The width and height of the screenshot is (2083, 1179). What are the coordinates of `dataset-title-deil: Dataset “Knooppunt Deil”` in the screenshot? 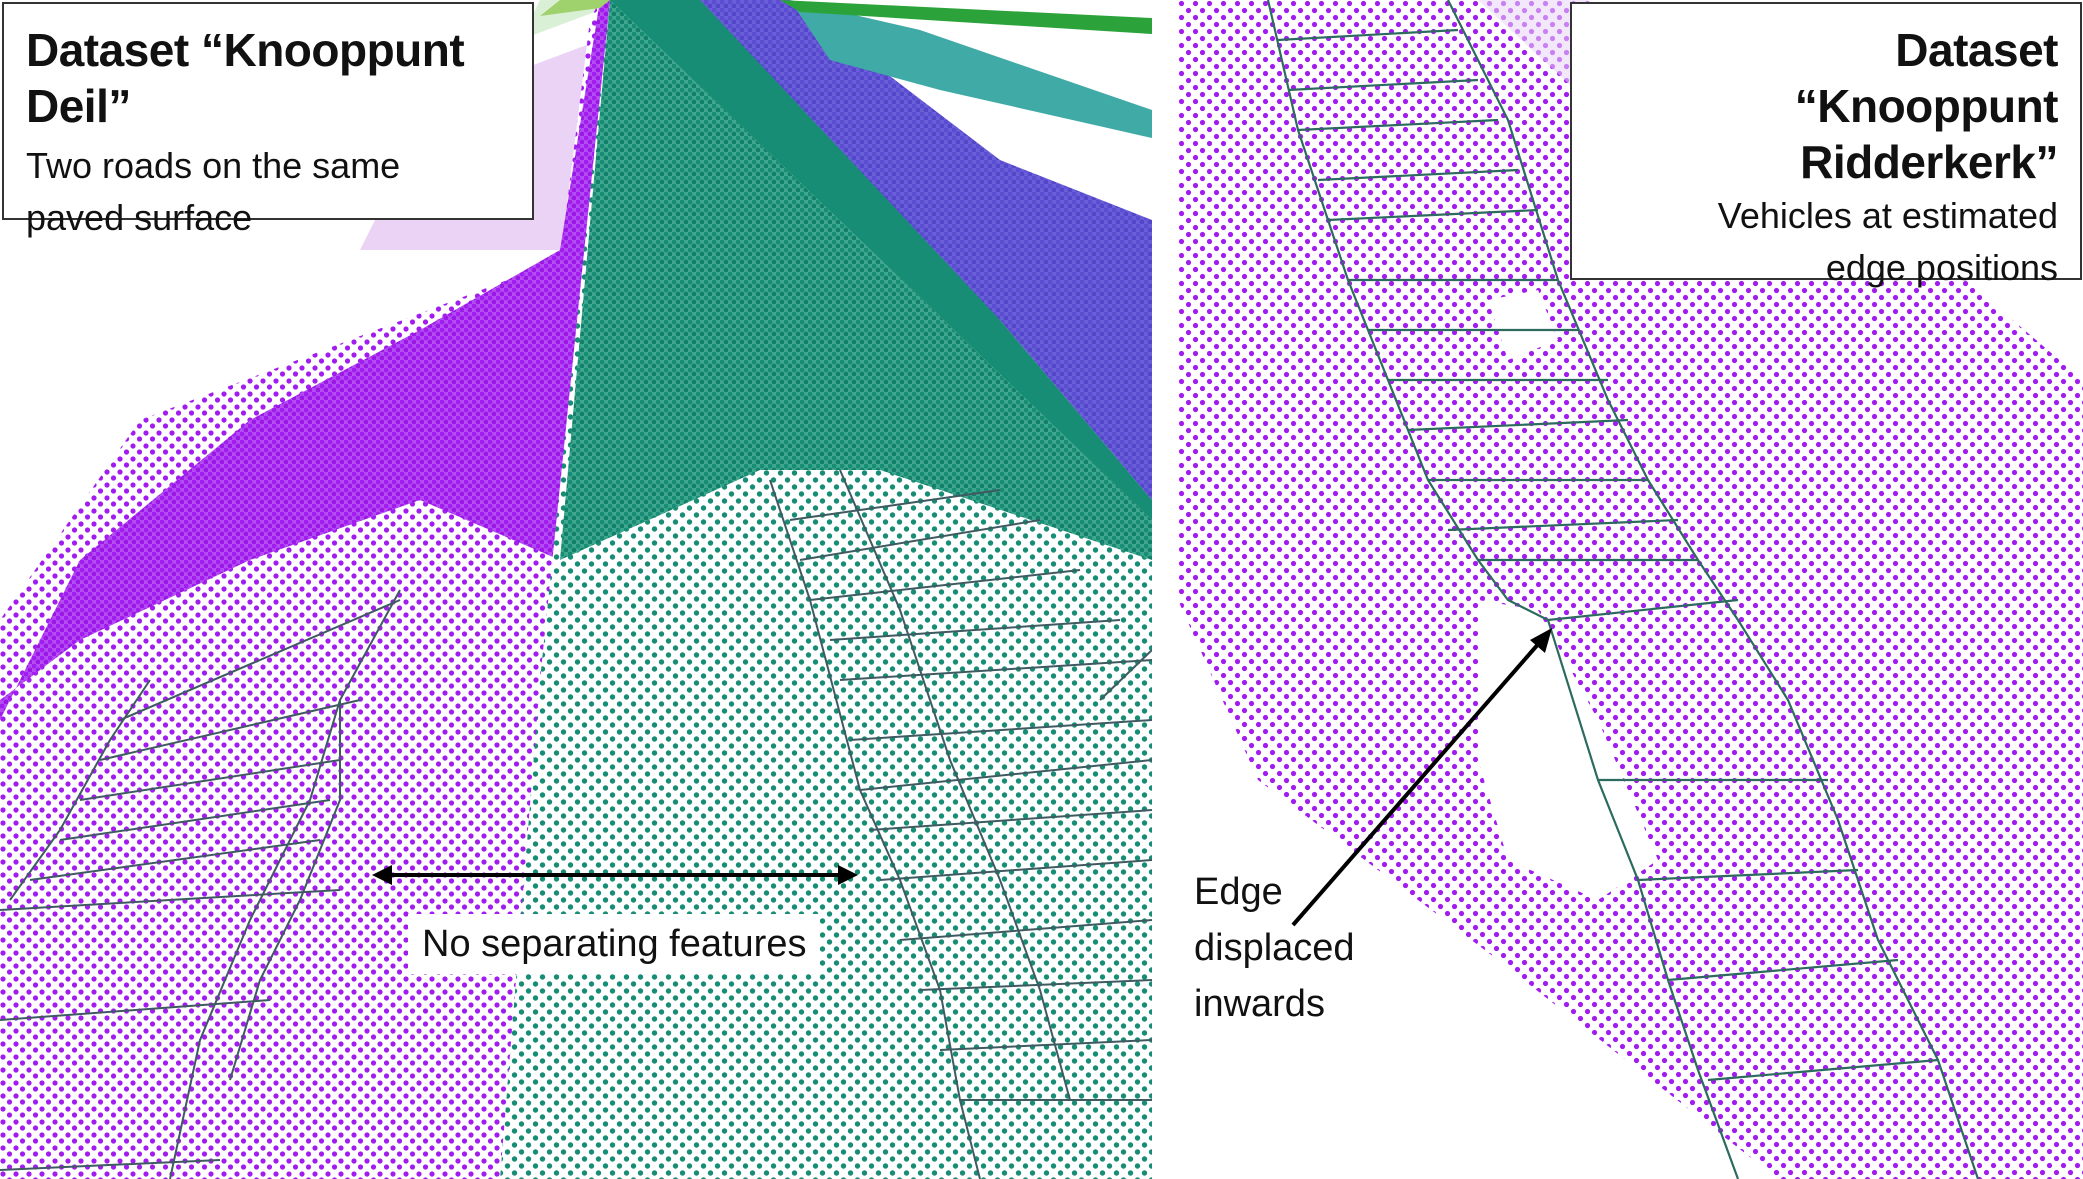 It's located at (245, 78).